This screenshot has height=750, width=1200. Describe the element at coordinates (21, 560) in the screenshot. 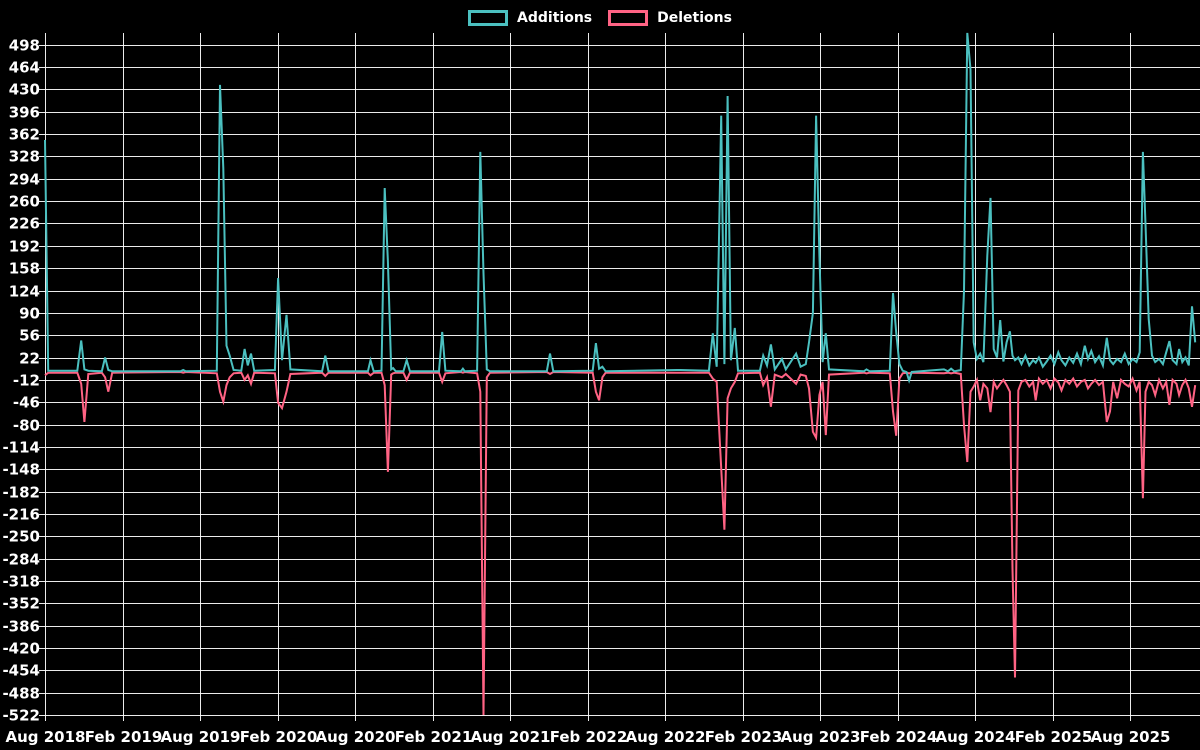

I see `y-tick-label: -284` at that location.